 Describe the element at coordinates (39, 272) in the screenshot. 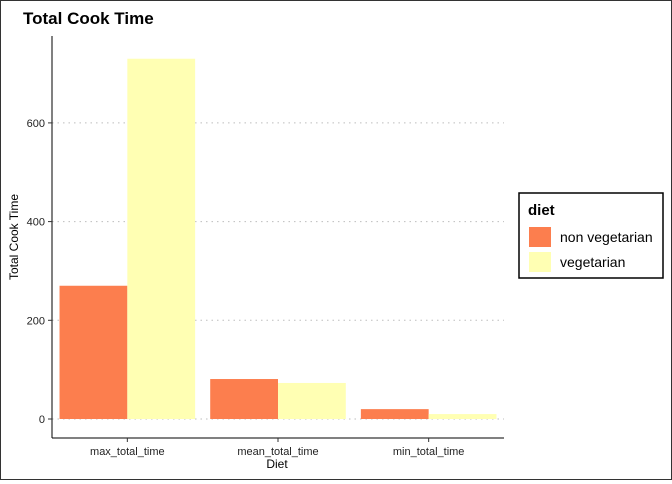

I see `y-axis-ticks: 0 200 400 600` at that location.